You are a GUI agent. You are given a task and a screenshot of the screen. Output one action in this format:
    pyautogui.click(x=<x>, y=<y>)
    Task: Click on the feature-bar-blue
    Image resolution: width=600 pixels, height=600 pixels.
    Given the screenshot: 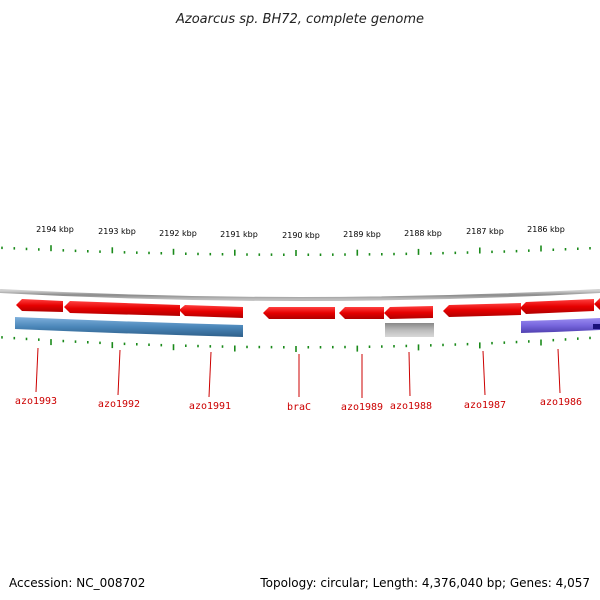 What is the action you would take?
    pyautogui.click(x=129, y=327)
    